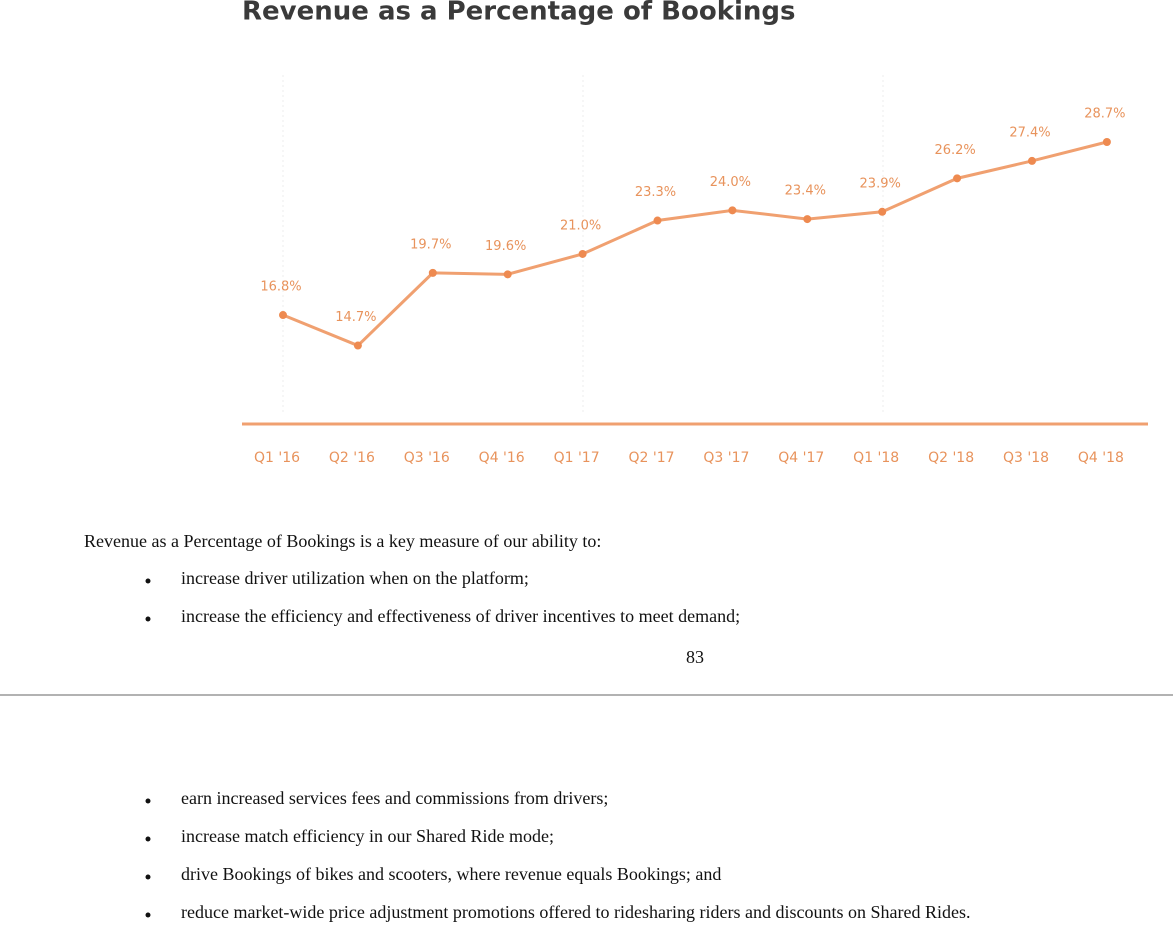 This screenshot has height=942, width=1173. What do you see at coordinates (1101, 458) in the screenshot?
I see `x-tick-label: Q4 '18` at bounding box center [1101, 458].